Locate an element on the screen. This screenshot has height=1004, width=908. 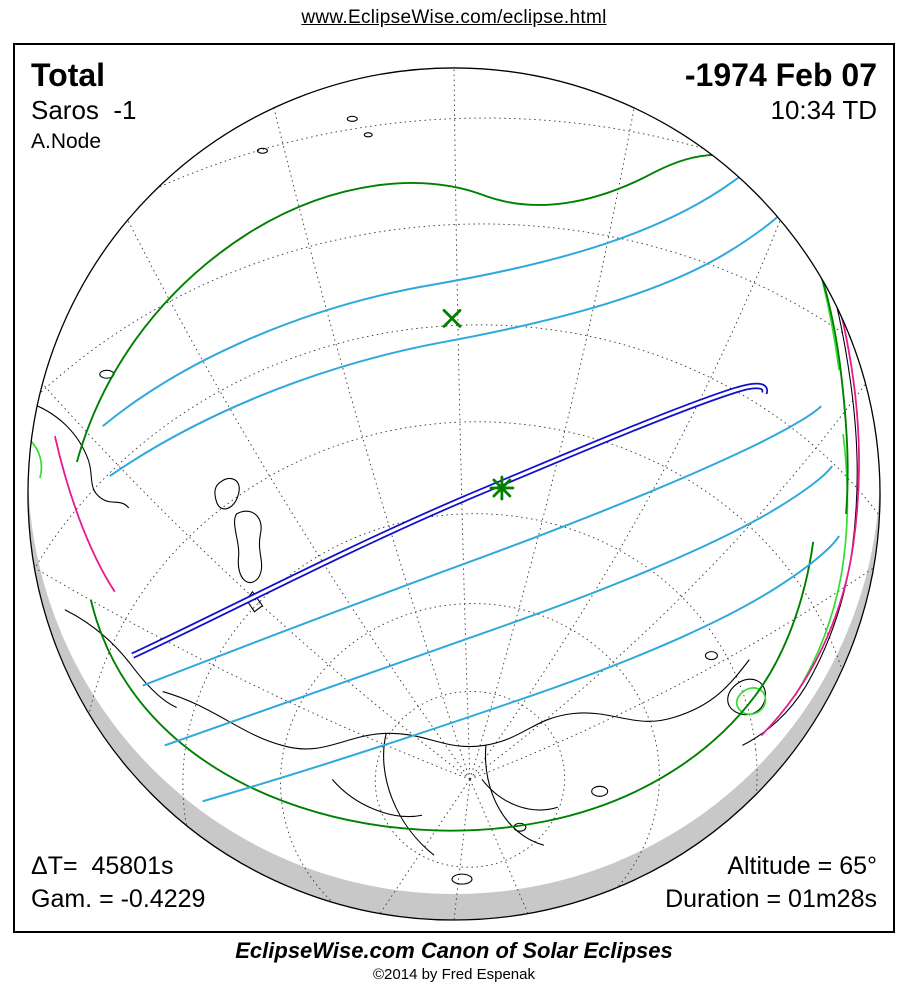
lower-left-coast is located at coordinates (120, 659).